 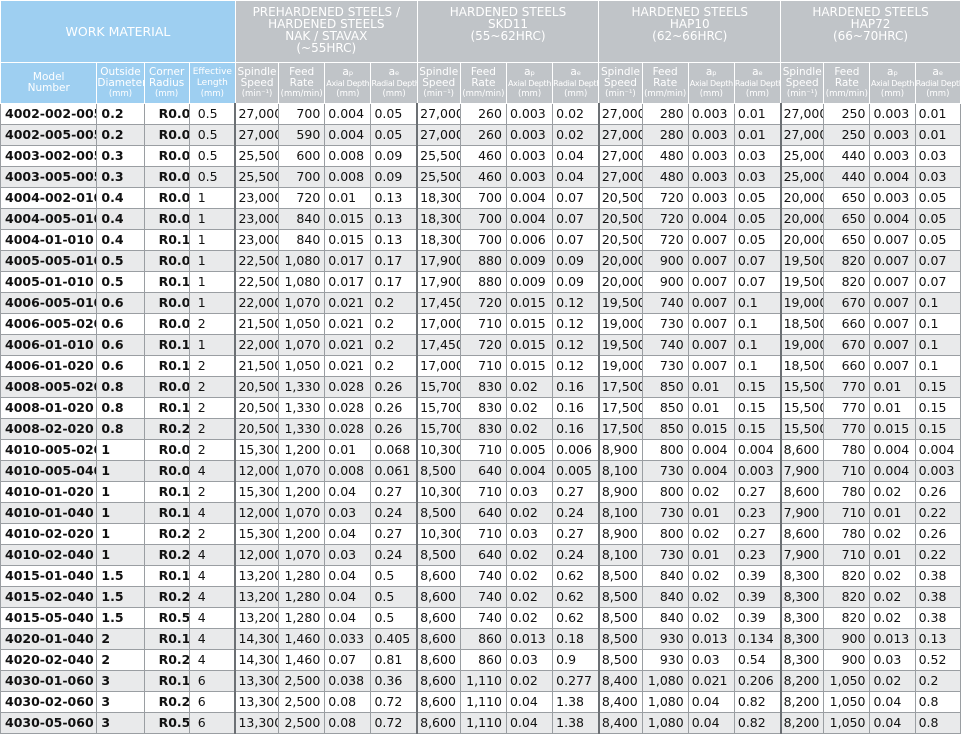 I want to click on axial-depth-cell: 0.021, so click(x=711, y=681).